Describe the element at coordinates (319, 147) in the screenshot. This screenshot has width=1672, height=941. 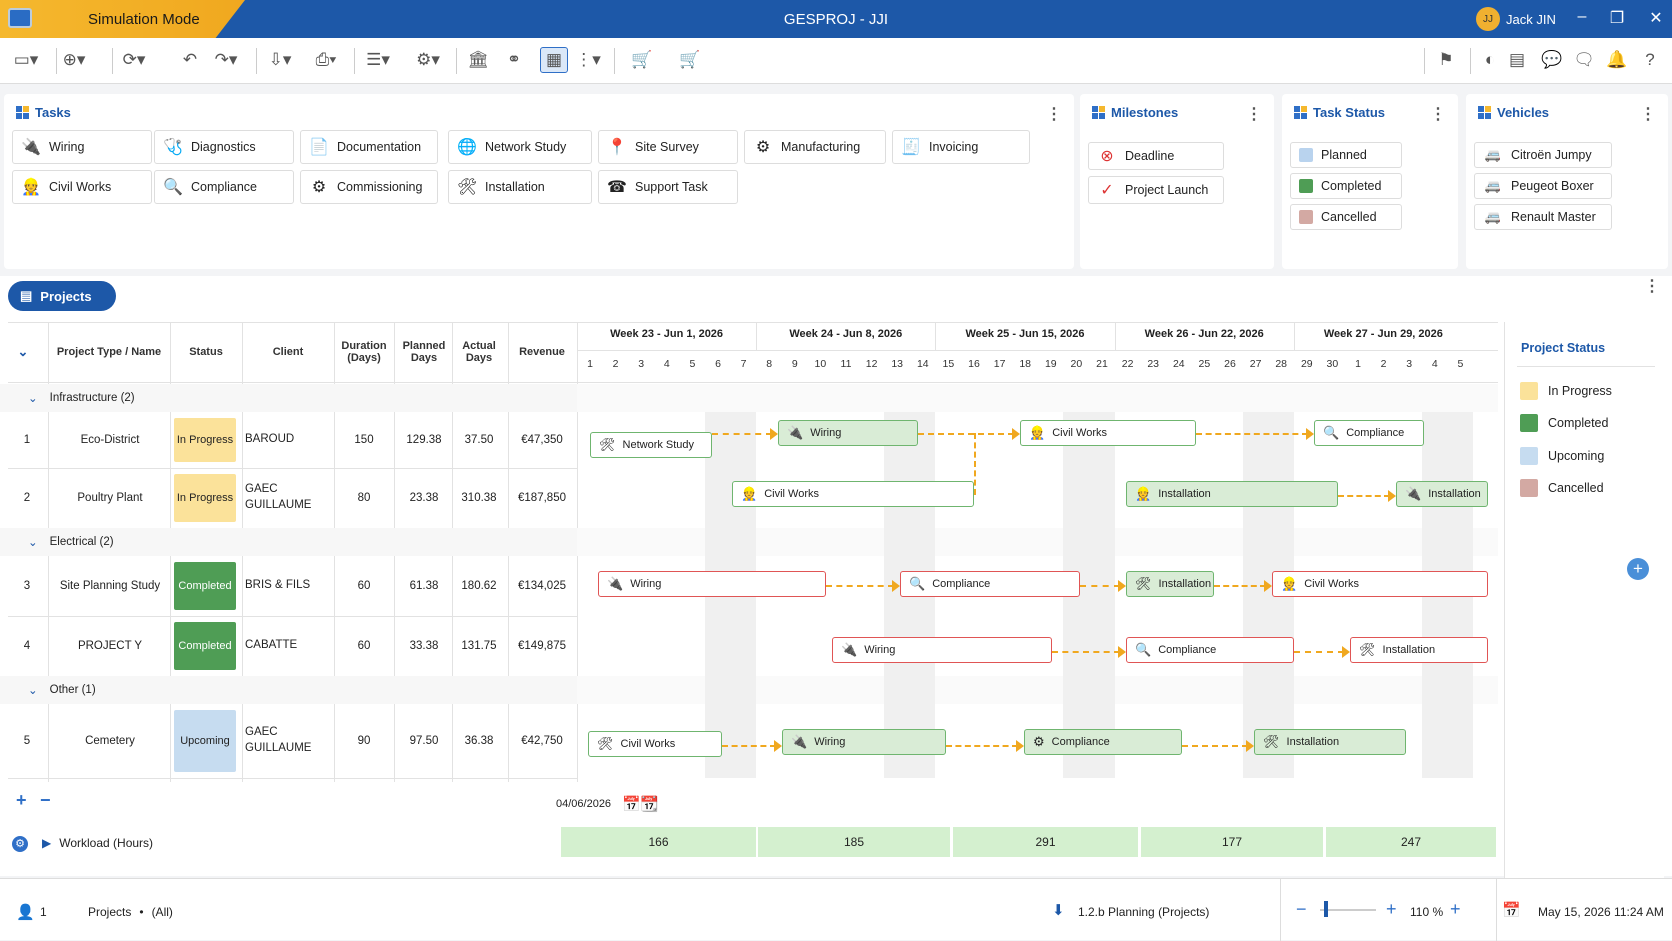
I see `document-icon: 📄` at that location.